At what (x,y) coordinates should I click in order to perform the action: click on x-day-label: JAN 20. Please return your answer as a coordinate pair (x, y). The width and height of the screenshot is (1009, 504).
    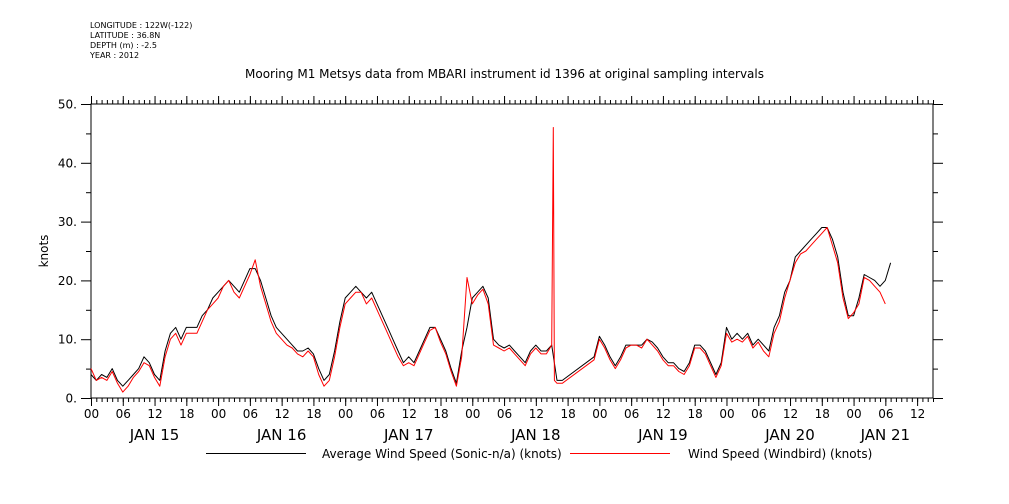
    Looking at the image, I should click on (789, 435).